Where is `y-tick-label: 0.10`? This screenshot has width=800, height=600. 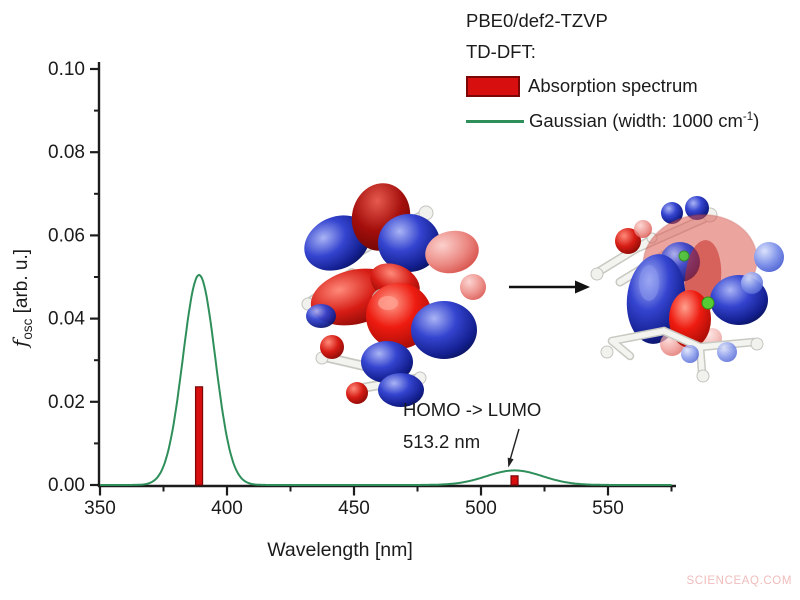
y-tick-label: 0.10 is located at coordinates (66, 69).